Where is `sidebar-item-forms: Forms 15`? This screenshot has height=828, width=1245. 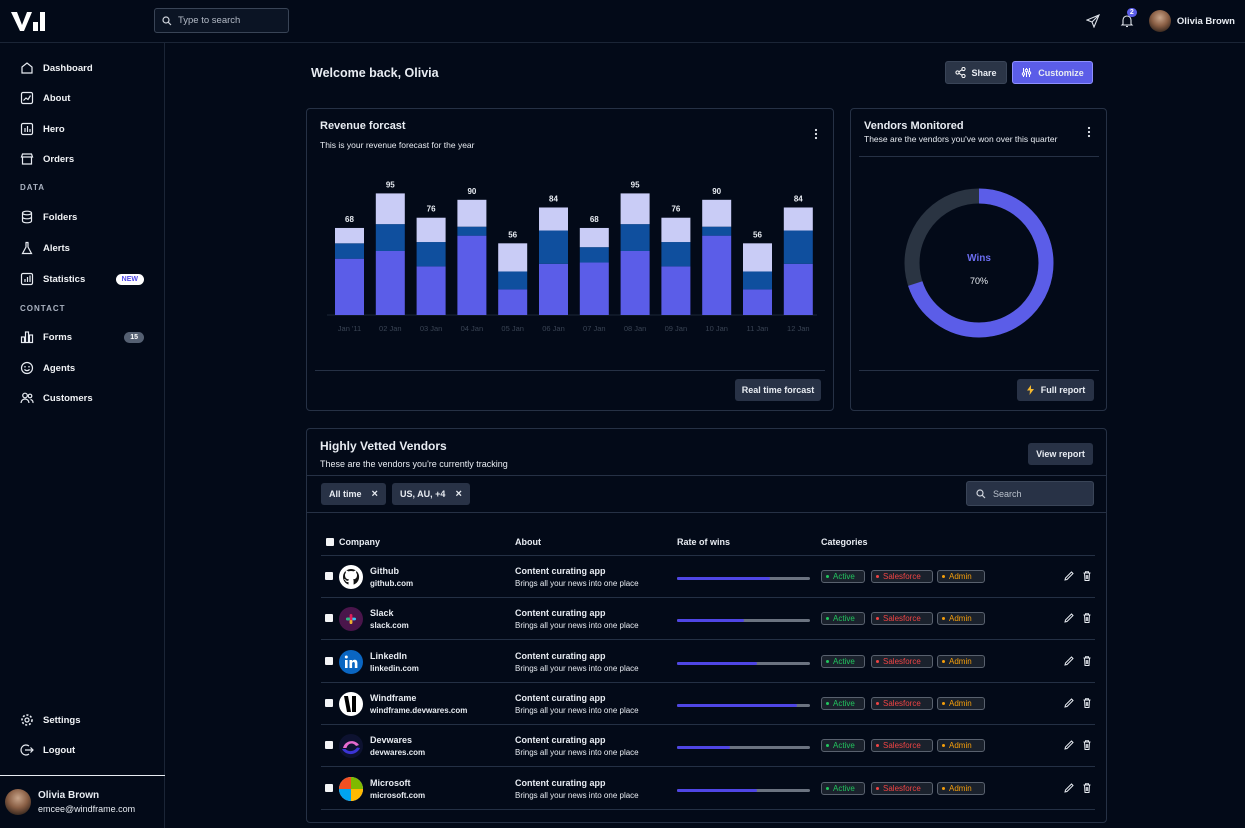
sidebar-item-forms: Forms 15 is located at coordinates (82, 337).